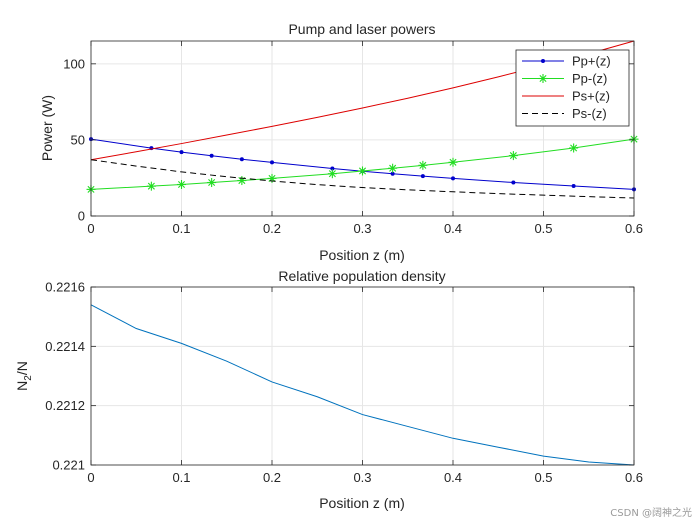 This screenshot has height=525, width=700. What do you see at coordinates (22, 386) in the screenshot?
I see `ylabel-main: N` at bounding box center [22, 386].